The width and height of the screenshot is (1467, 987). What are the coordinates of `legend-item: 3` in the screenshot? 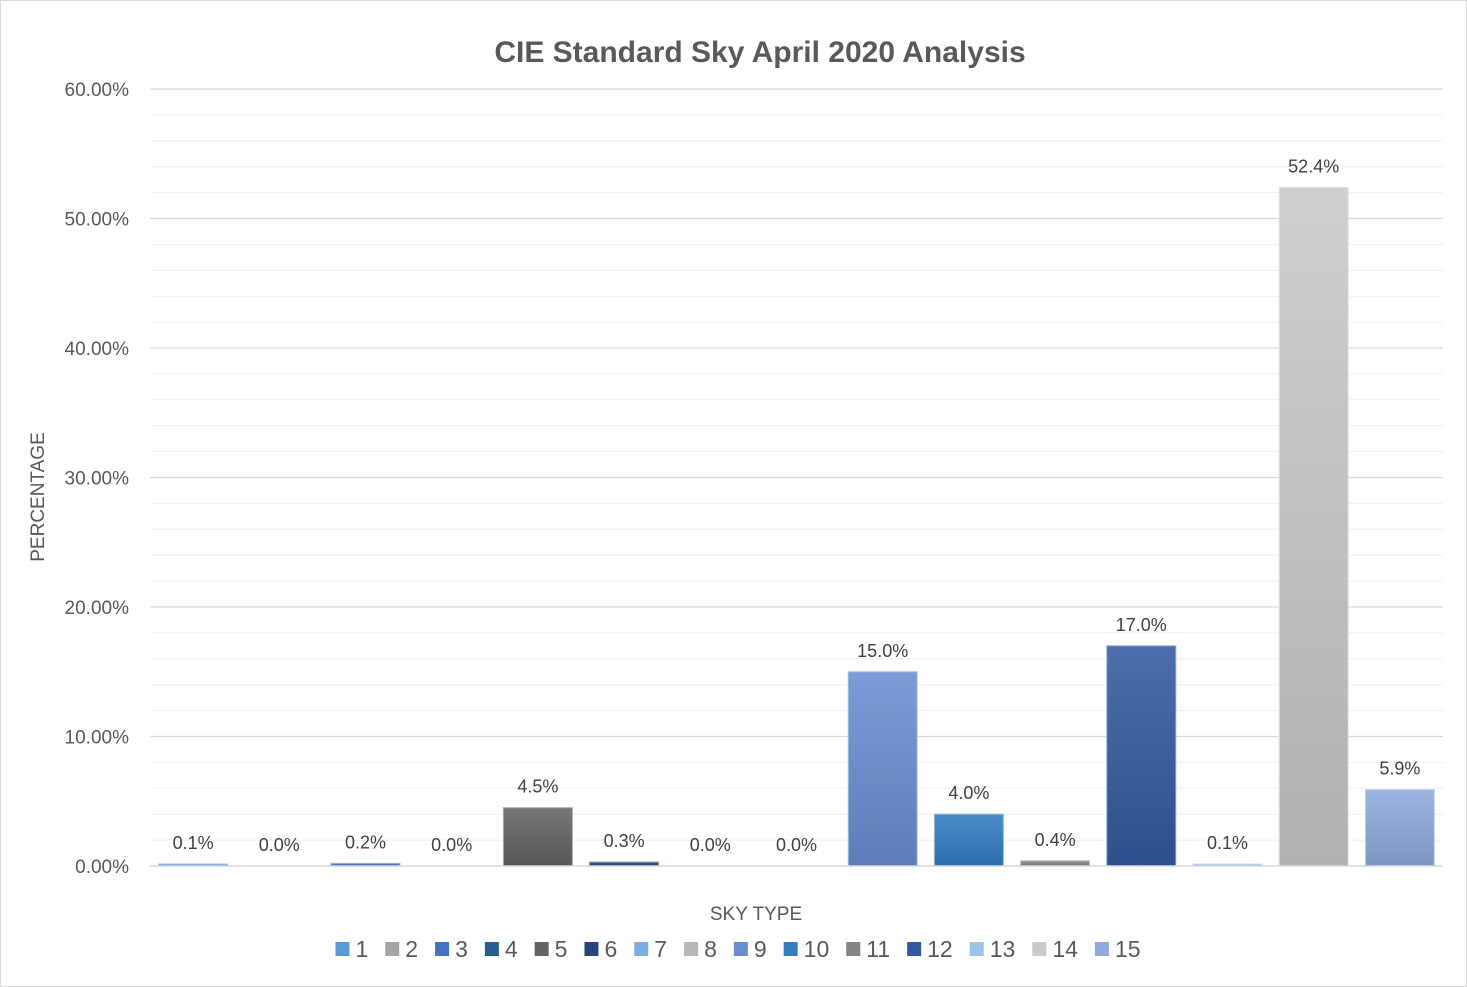 It's located at (451, 949).